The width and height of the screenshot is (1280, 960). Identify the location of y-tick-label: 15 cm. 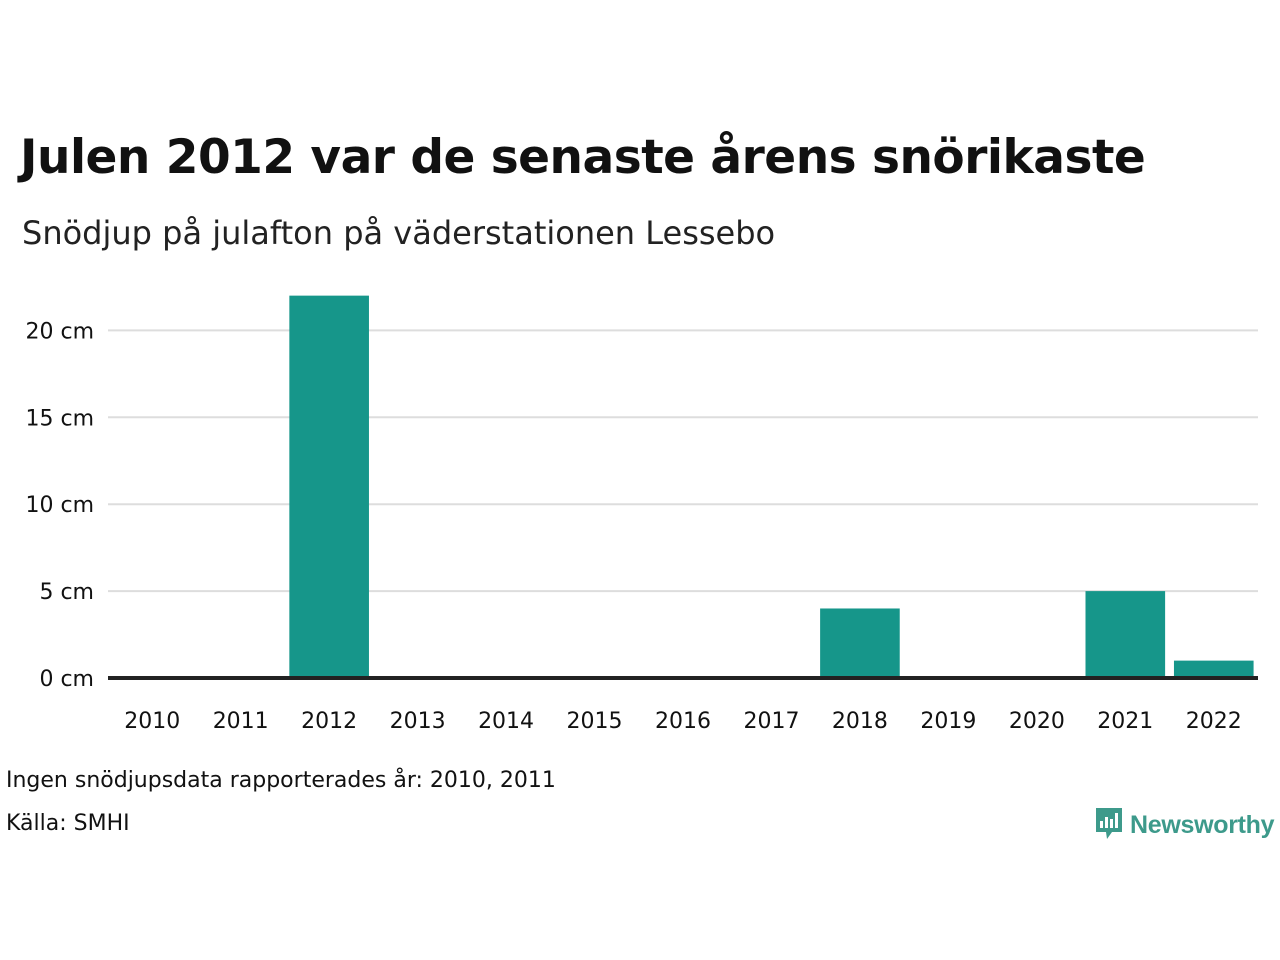
(59, 418).